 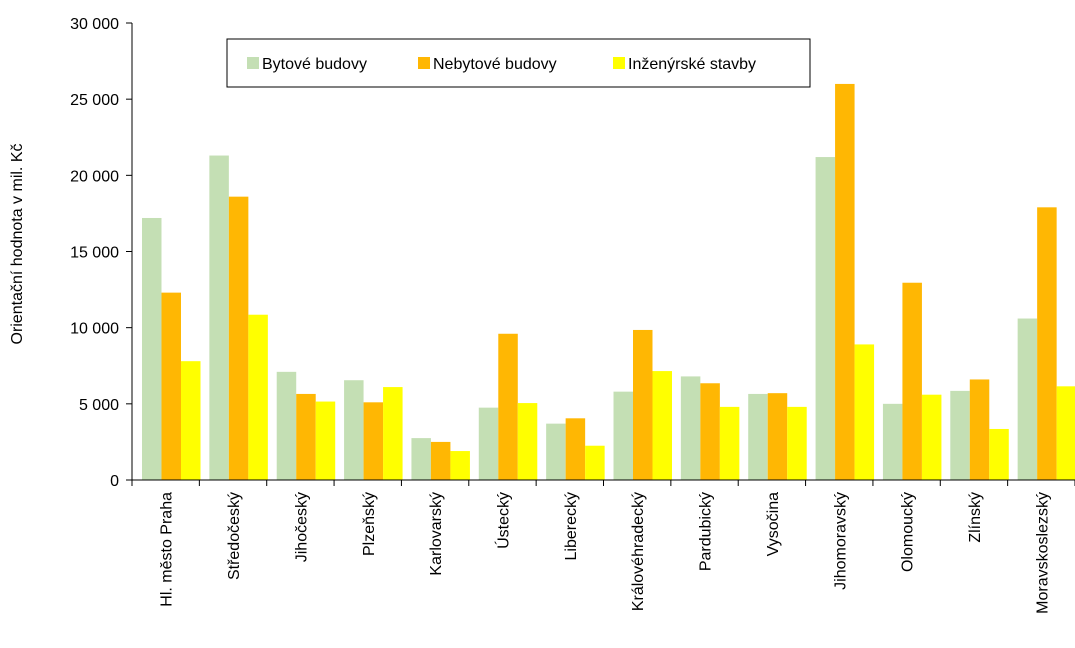 What do you see at coordinates (167, 549) in the screenshot?
I see `x-category-label: Hl. město Praha` at bounding box center [167, 549].